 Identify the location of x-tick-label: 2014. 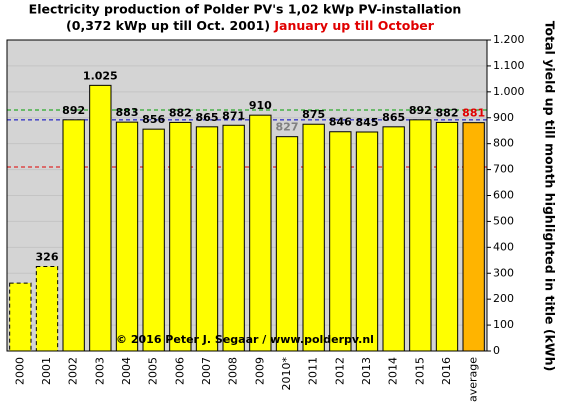
(393, 371).